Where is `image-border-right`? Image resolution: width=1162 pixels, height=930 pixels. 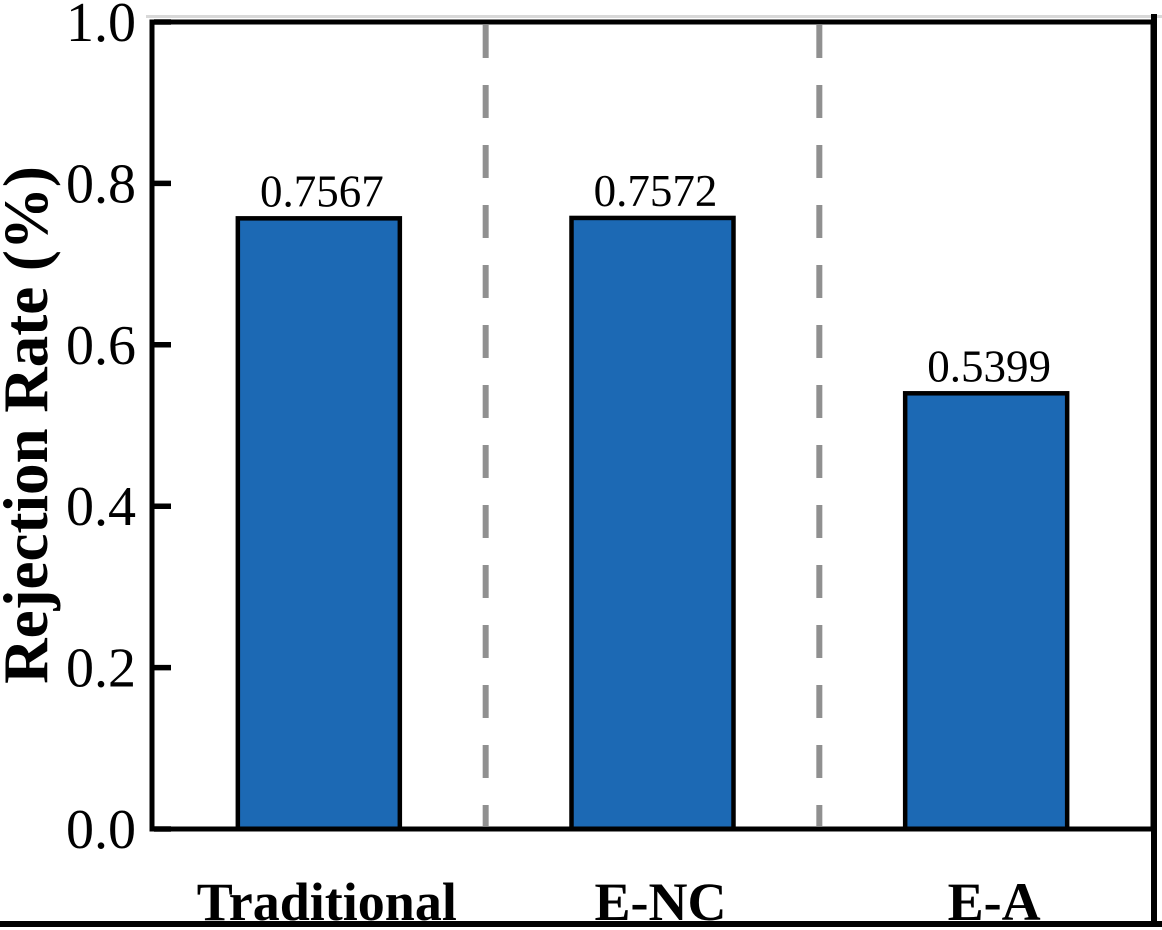
image-border-right is located at coordinates (1154, 470).